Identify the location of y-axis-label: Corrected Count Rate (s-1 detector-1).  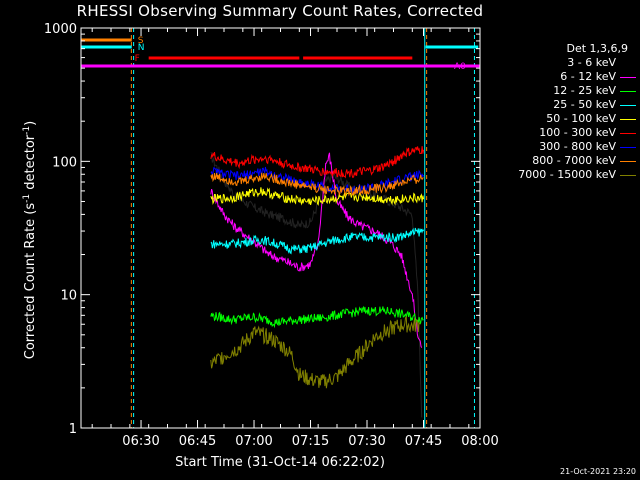
(30, 240).